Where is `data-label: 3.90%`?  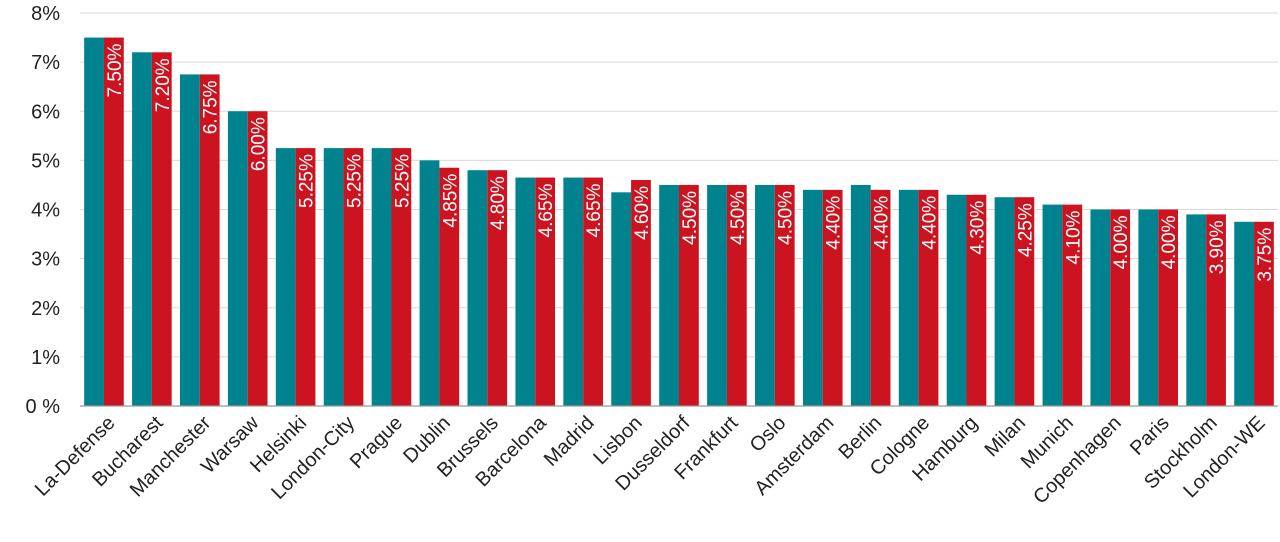
data-label: 3.90% is located at coordinates (1217, 247).